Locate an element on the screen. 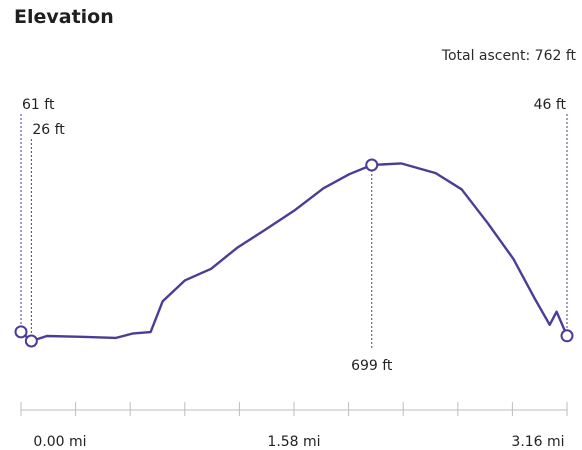 Image resolution: width=582 pixels, height=450 pixels. marker-label: 61 ft is located at coordinates (38, 105).